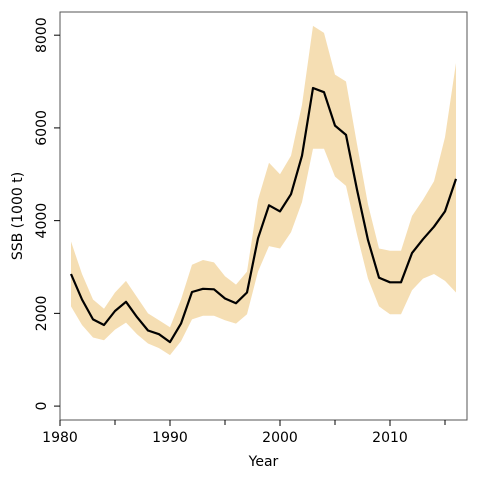  What do you see at coordinates (42, 128) in the screenshot?
I see `y-tick-label: 6000` at bounding box center [42, 128].